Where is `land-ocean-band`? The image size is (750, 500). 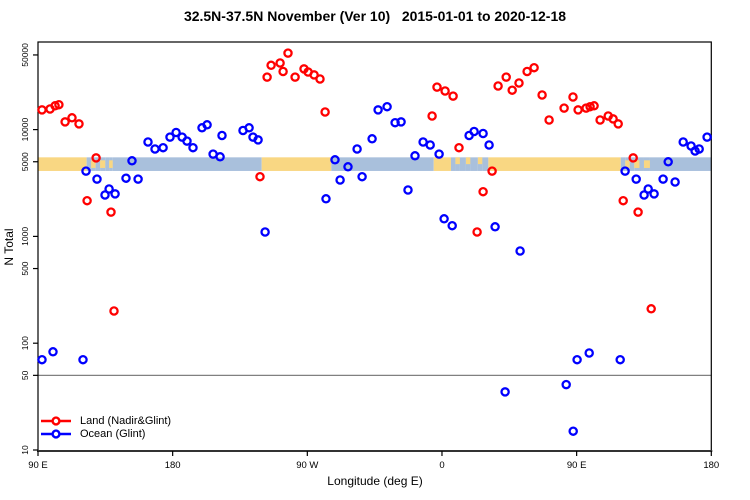
land-ocean-band is located at coordinates (375, 164).